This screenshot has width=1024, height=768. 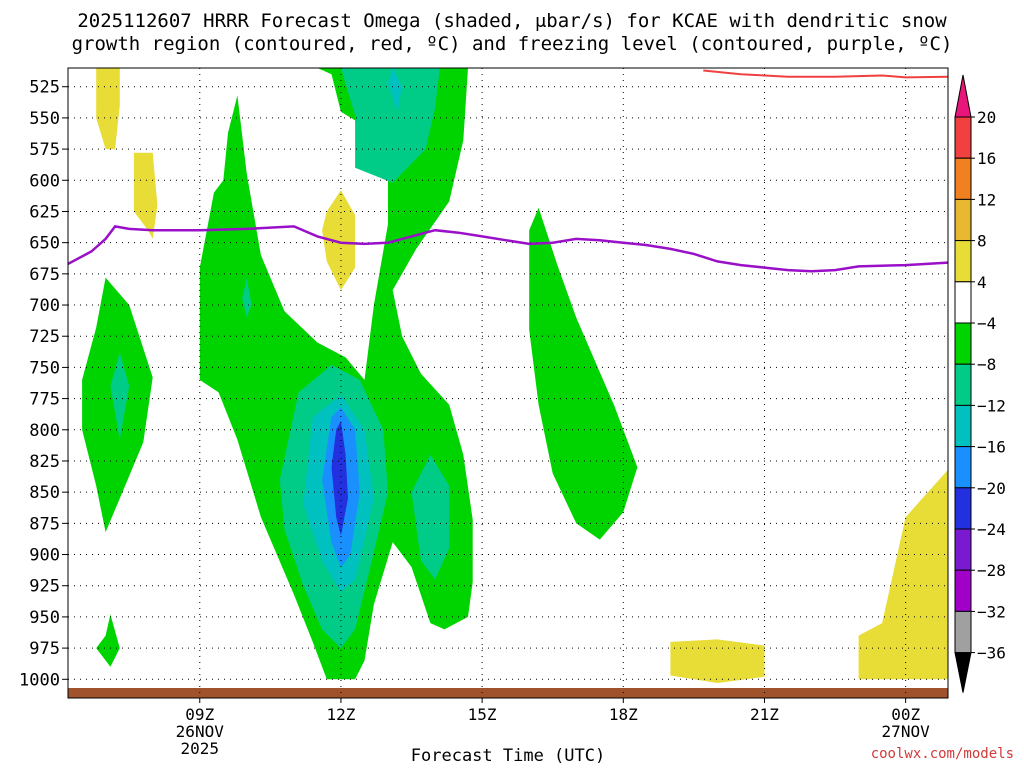 What do you see at coordinates (906, 731) in the screenshot?
I see `x-tick-date: 27NOV` at bounding box center [906, 731].